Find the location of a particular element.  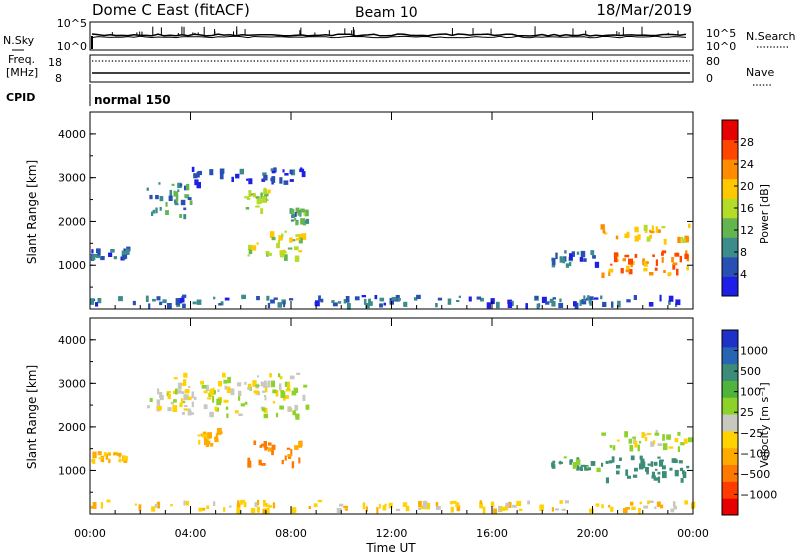

nsky-label: N.Sky is located at coordinates (19, 40).